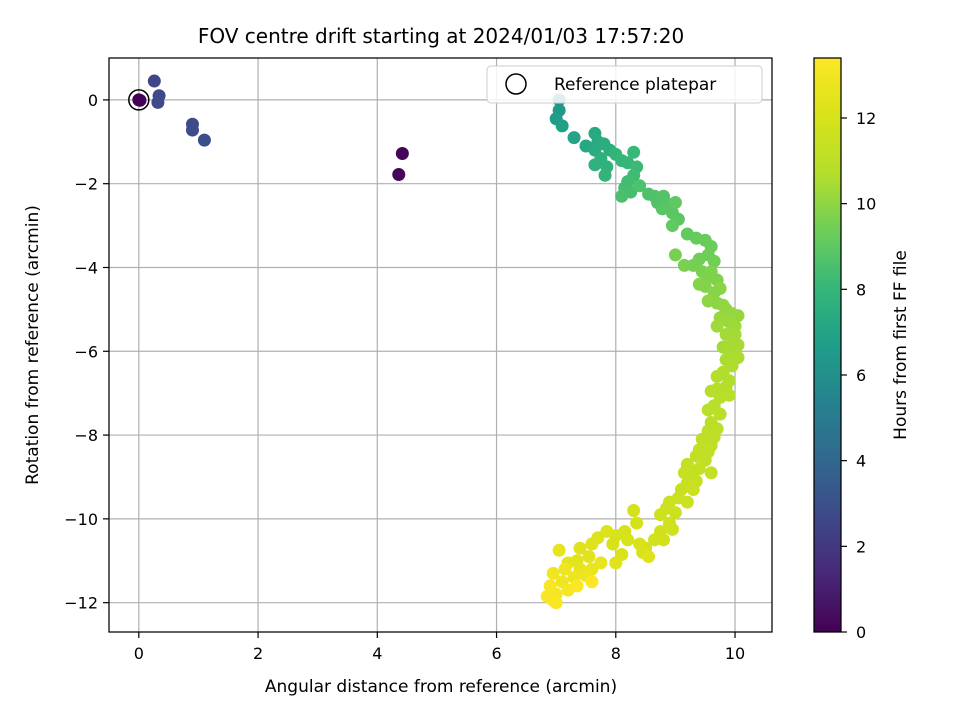 This screenshot has height=720, width=960. I want to click on y-tick-label: −8, so click(86, 435).